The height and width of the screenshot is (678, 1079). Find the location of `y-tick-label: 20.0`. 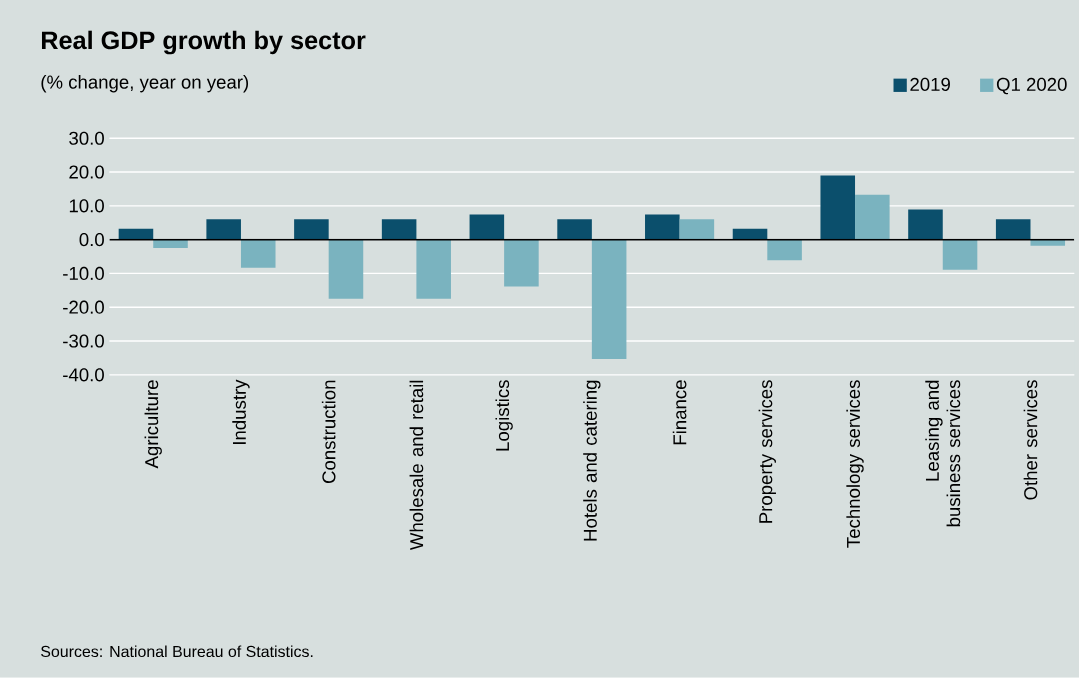

y-tick-label: 20.0 is located at coordinates (86, 172).